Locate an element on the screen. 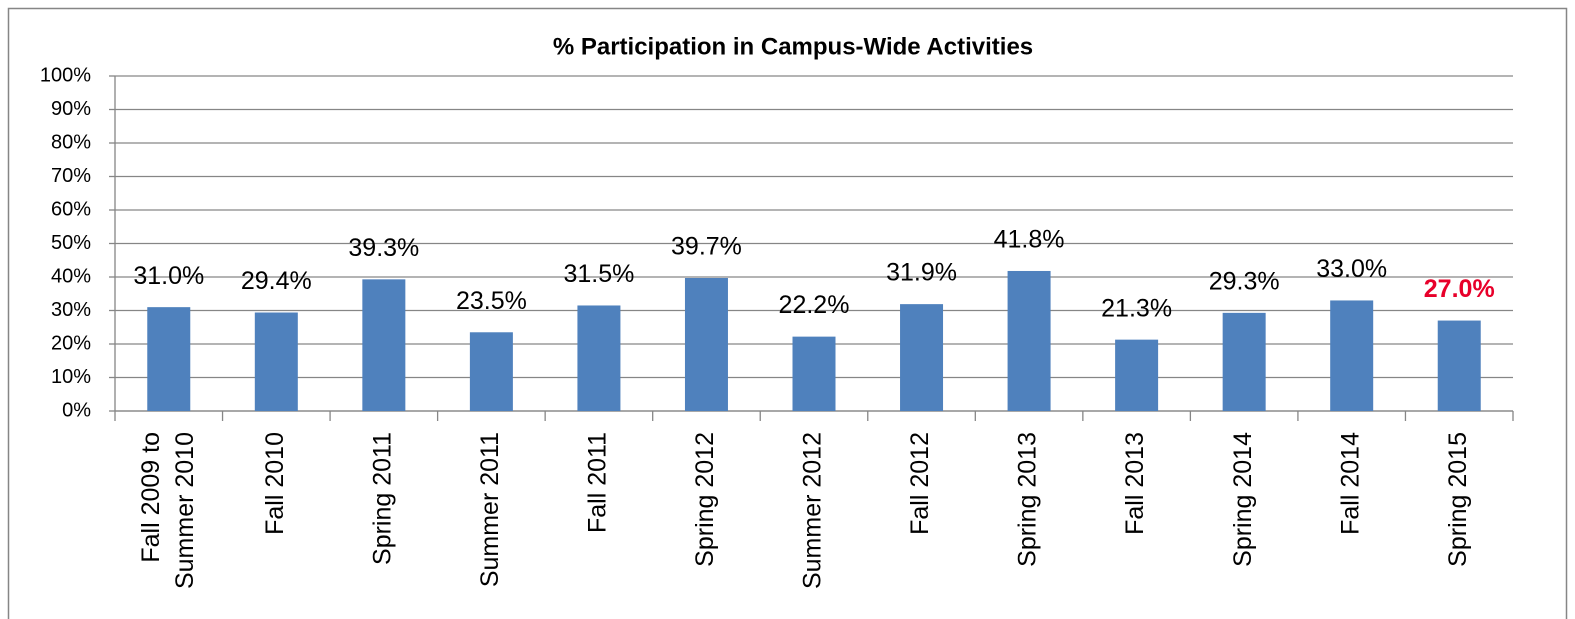 The height and width of the screenshot is (619, 1575). x-tick-label: Fall 2013 is located at coordinates (1135, 483).